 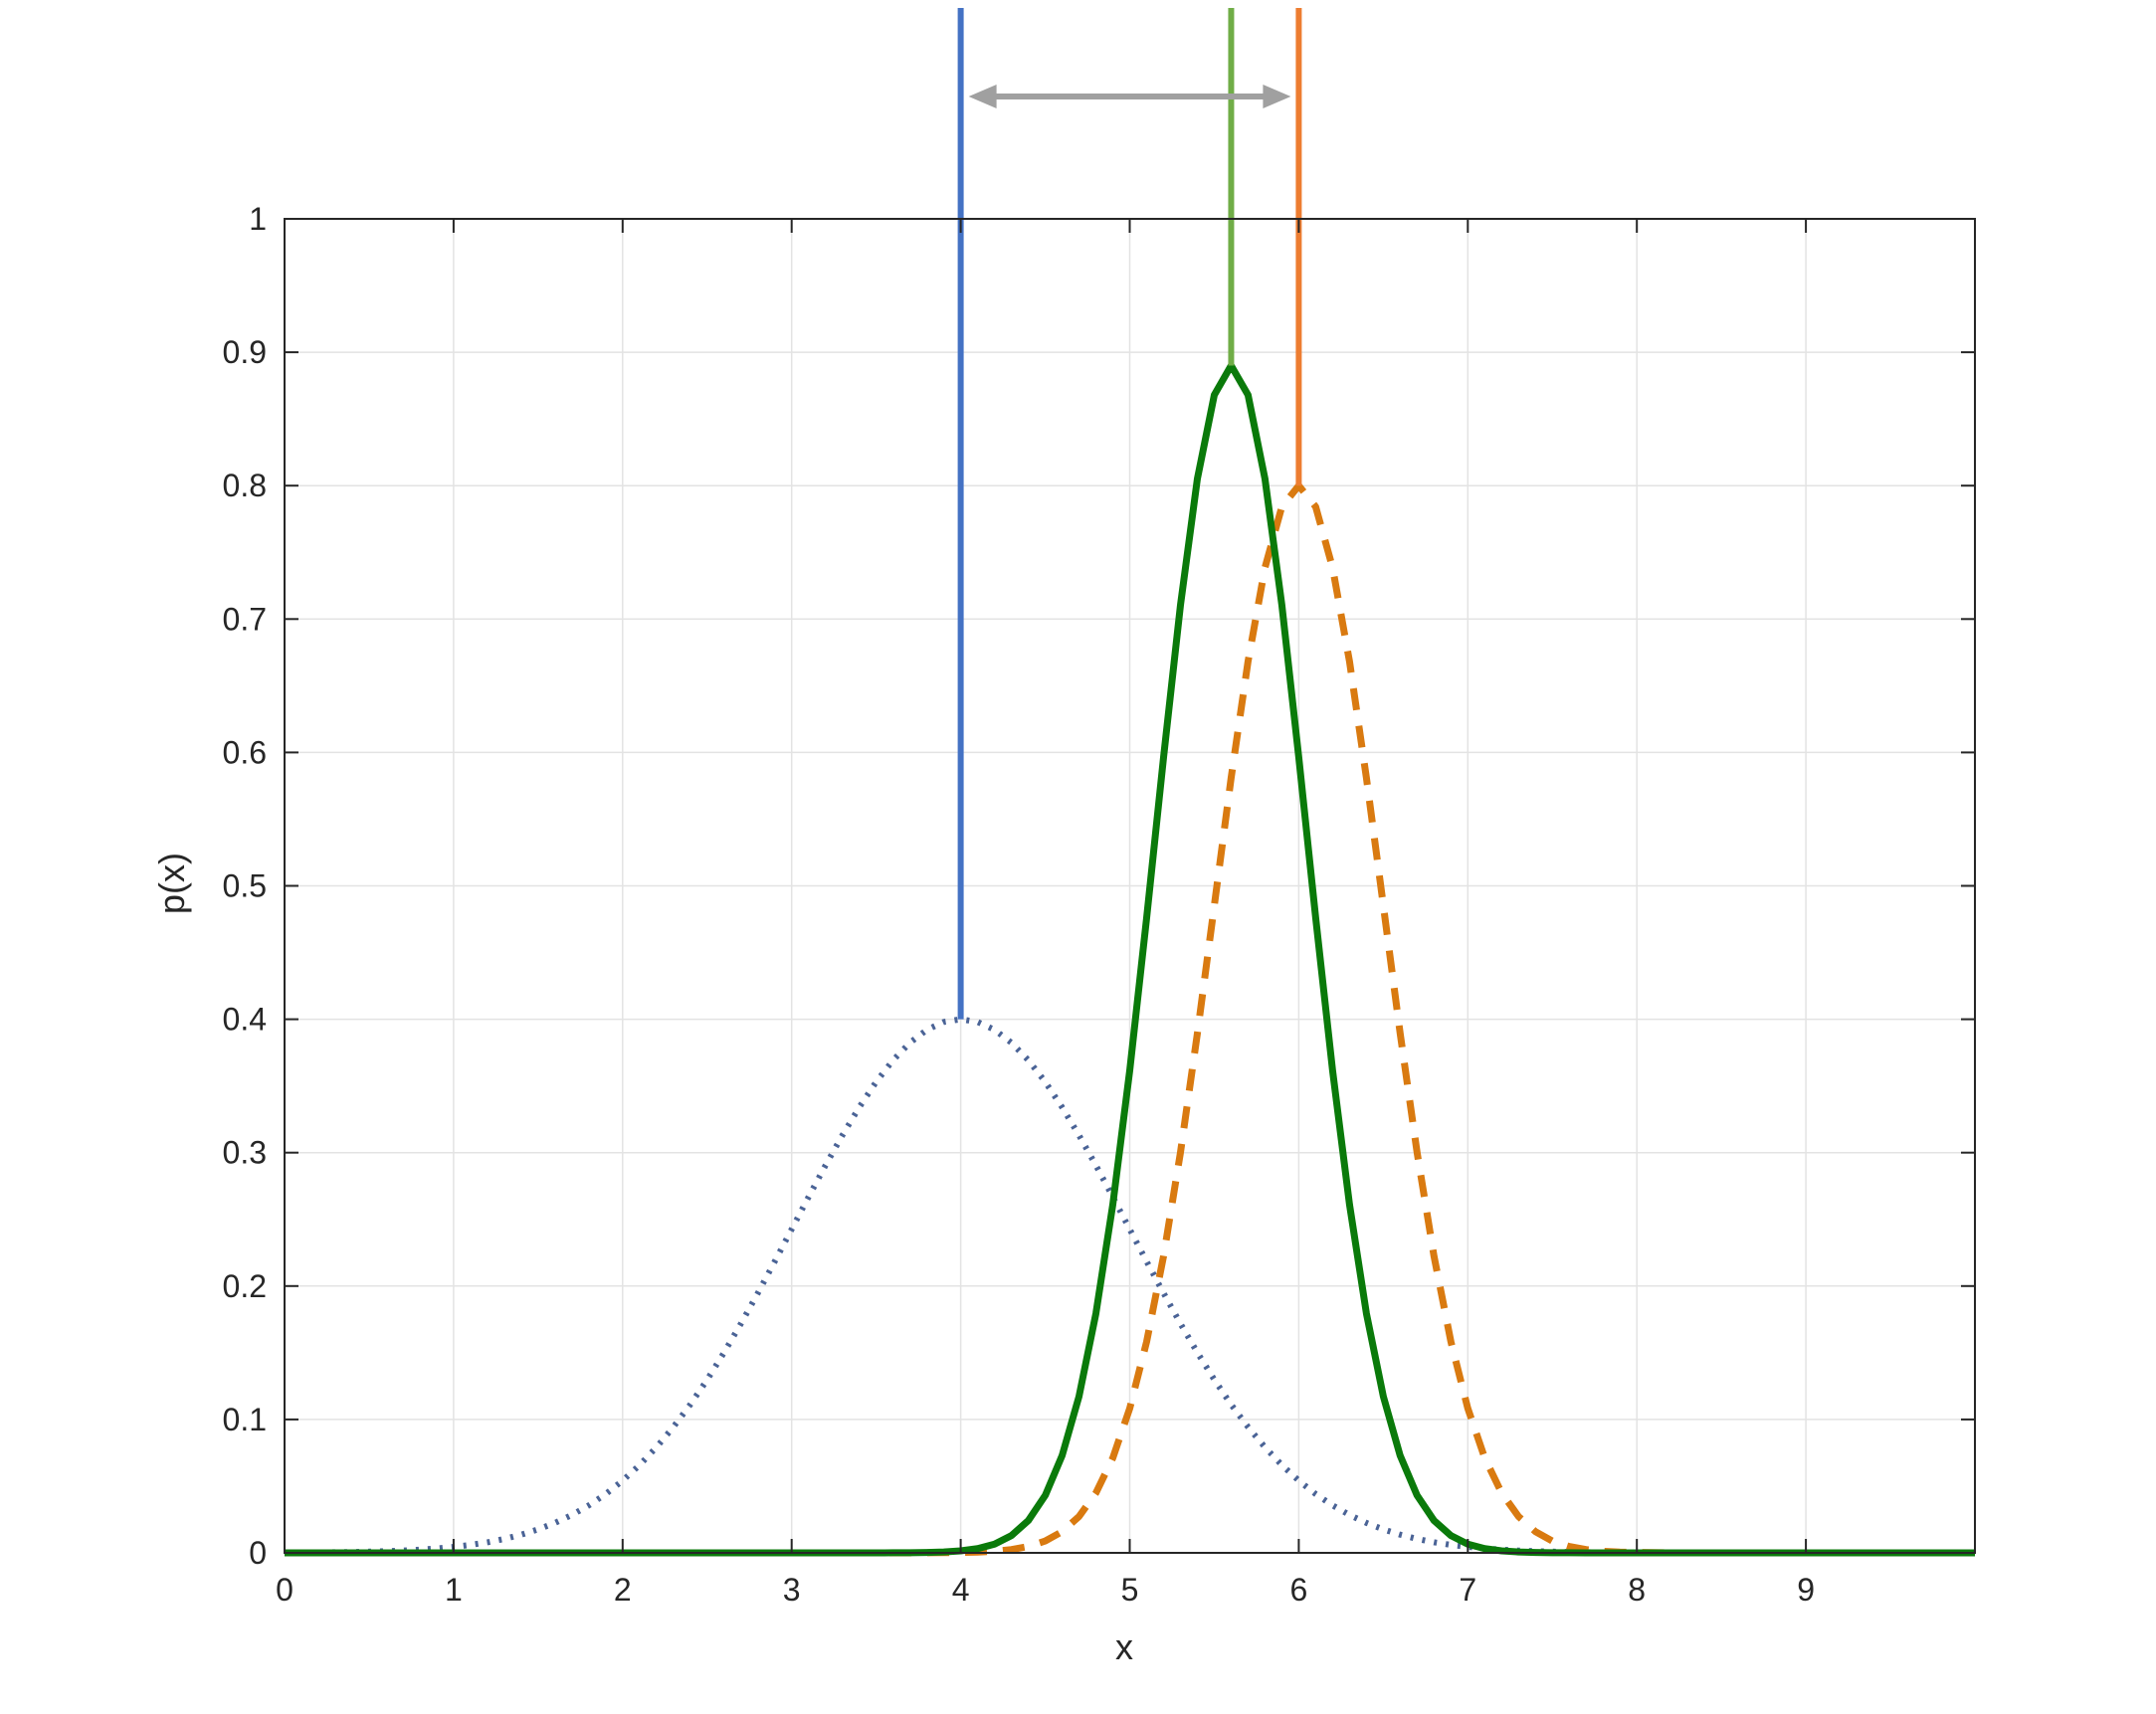 What do you see at coordinates (171, 883) in the screenshot?
I see `y-axis-label: p(x)` at bounding box center [171, 883].